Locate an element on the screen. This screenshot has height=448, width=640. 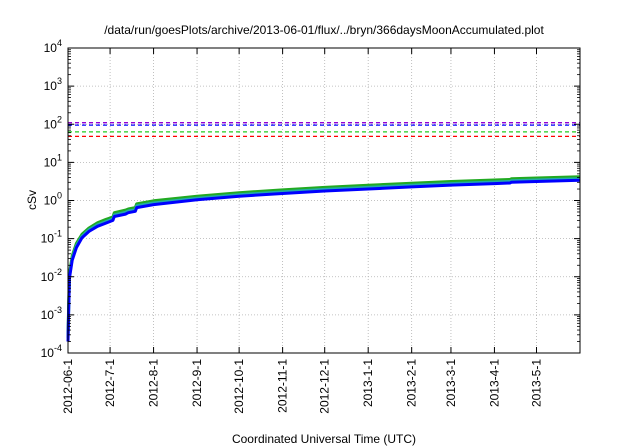
y-tick-exponent: -4 is located at coordinates (58, 348).